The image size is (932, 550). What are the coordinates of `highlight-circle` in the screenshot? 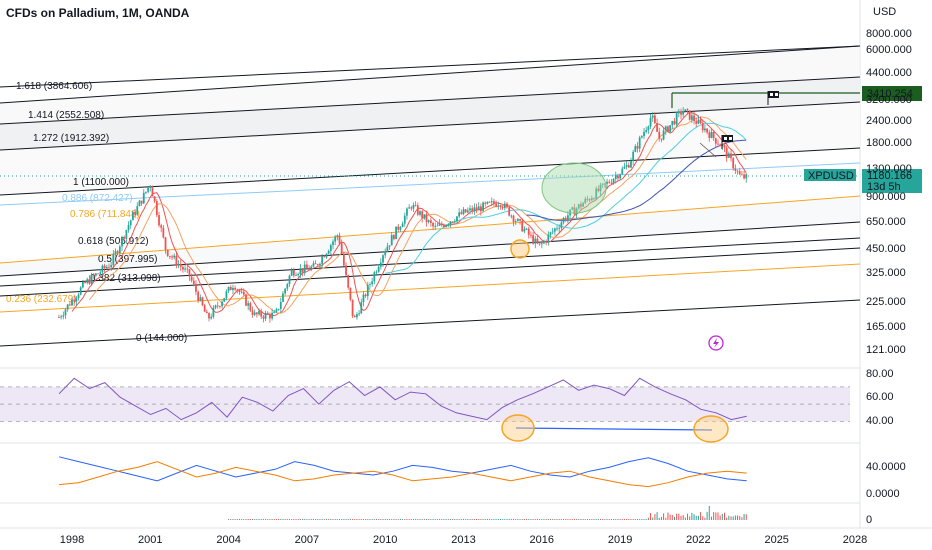 It's located at (711, 429).